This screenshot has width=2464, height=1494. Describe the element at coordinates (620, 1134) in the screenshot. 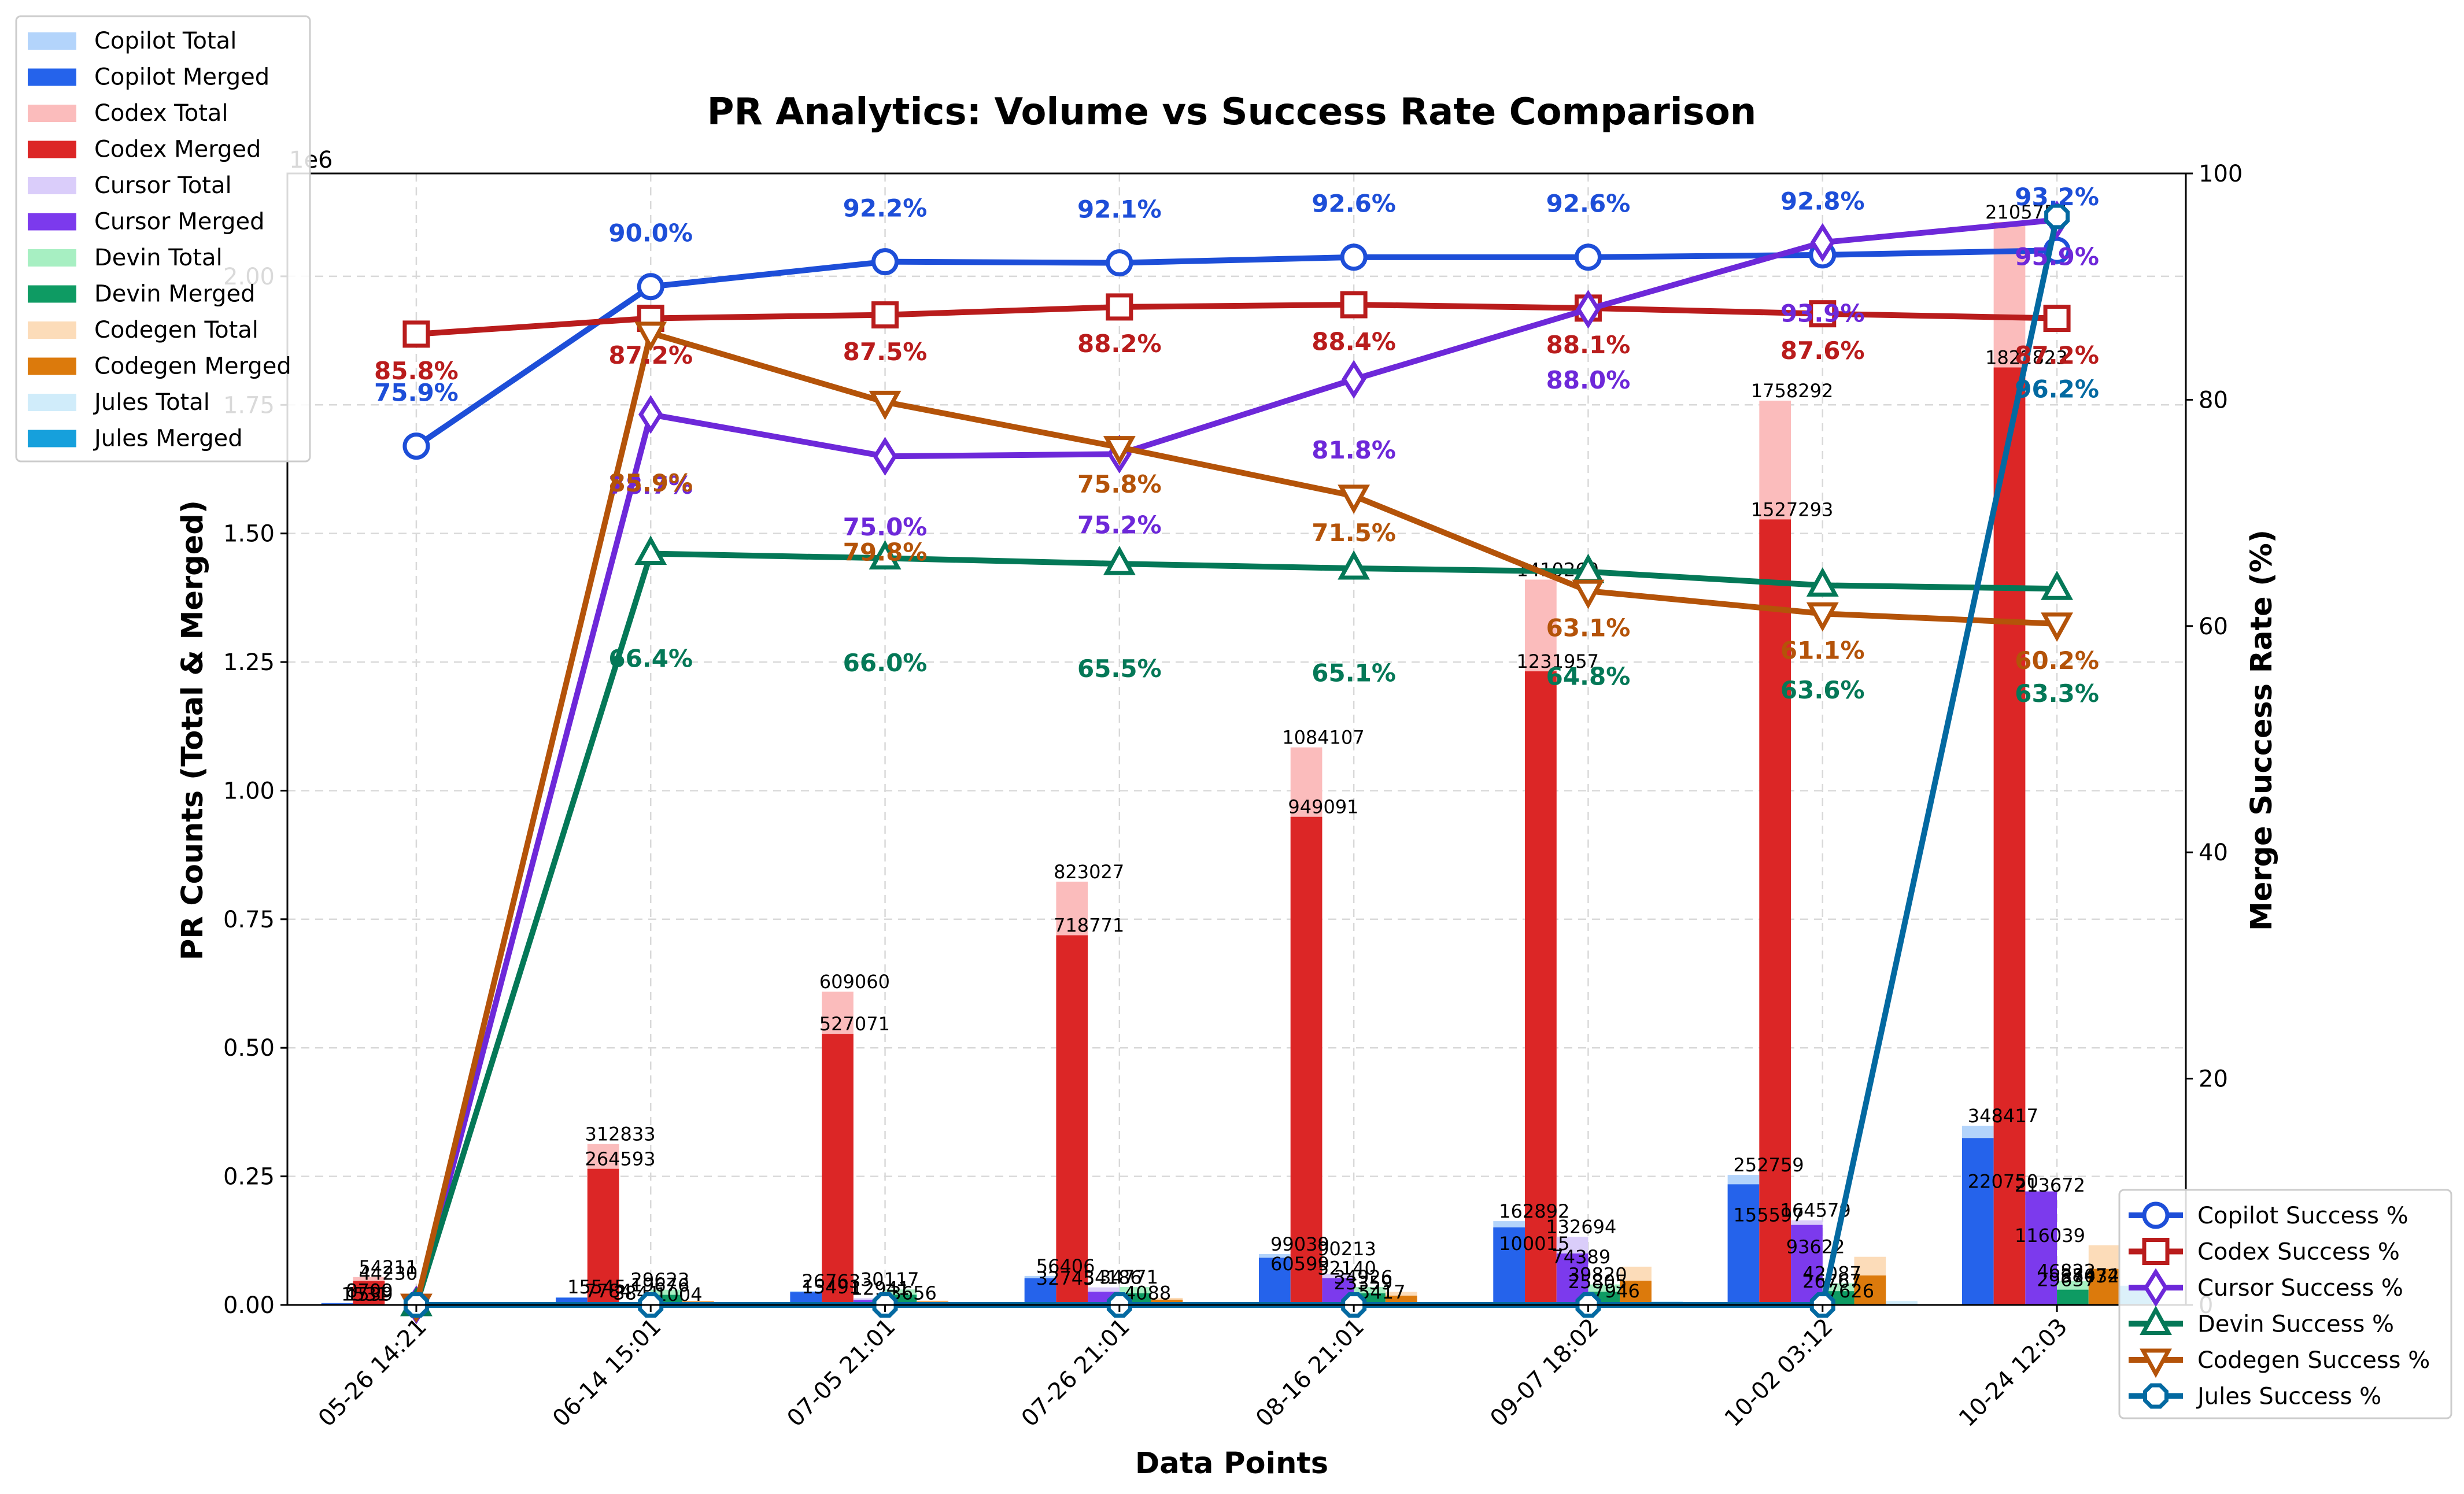

I see `bar-value-label: 312833` at that location.